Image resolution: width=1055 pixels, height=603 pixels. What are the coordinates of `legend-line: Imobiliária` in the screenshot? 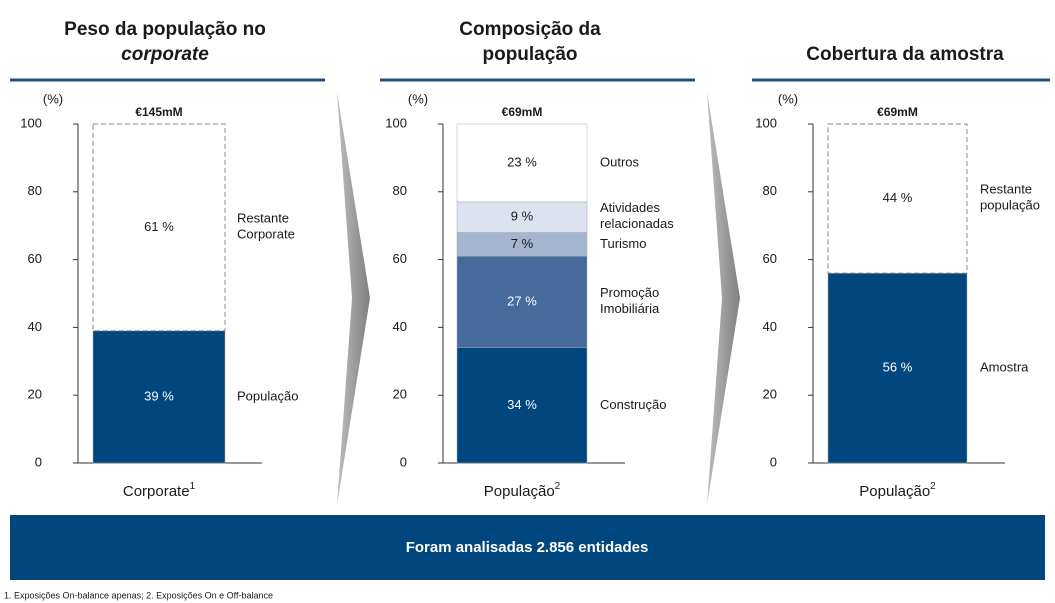 It's located at (630, 308).